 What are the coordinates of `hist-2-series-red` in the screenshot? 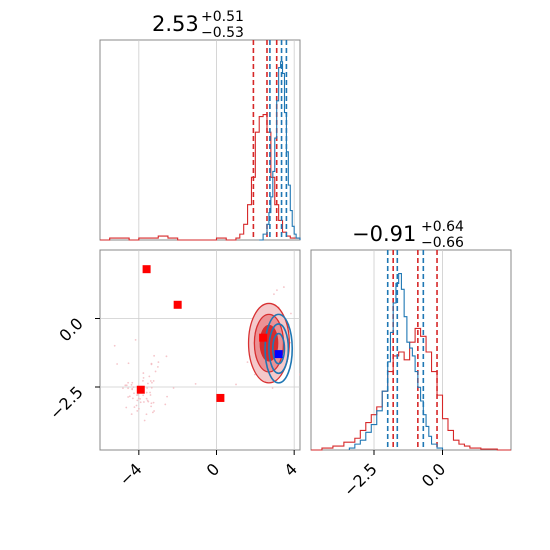 It's located at (411, 389).